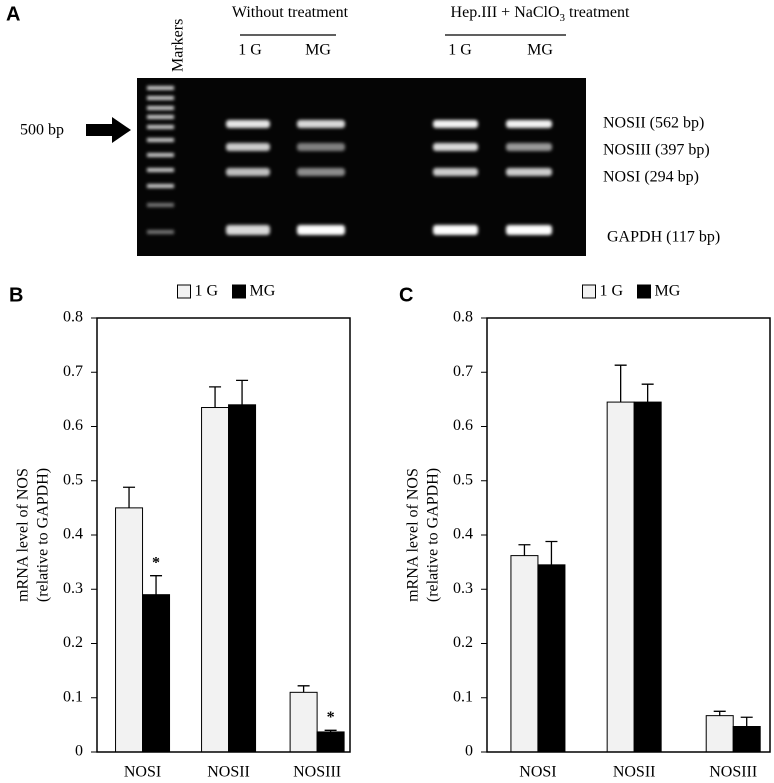  What do you see at coordinates (317, 772) in the screenshot?
I see `x-tick-label: NOSIII` at bounding box center [317, 772].